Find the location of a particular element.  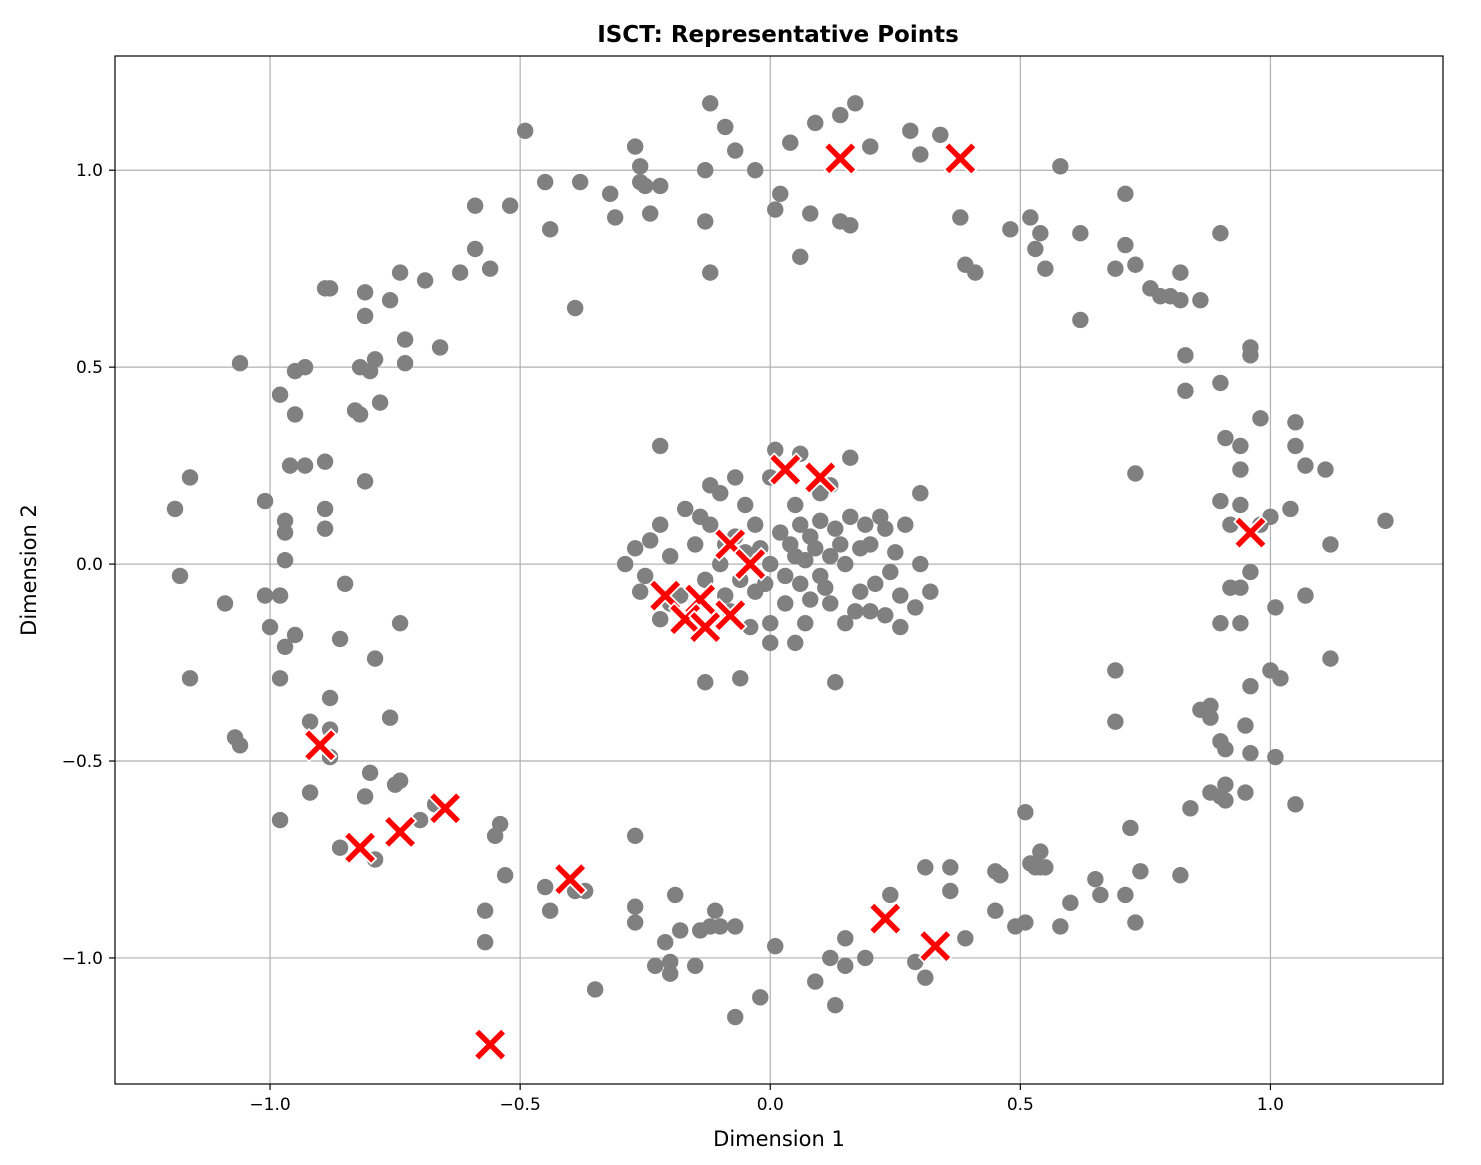

x-tick-label: 1.0 is located at coordinates (1270, 1105).